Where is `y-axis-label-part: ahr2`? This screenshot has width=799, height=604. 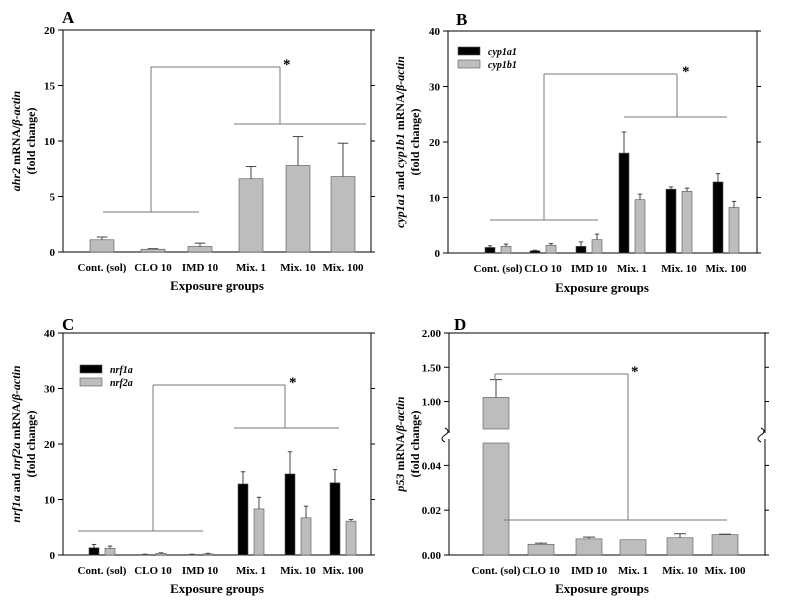
y-axis-label-part: ahr2 is located at coordinates (16, 179).